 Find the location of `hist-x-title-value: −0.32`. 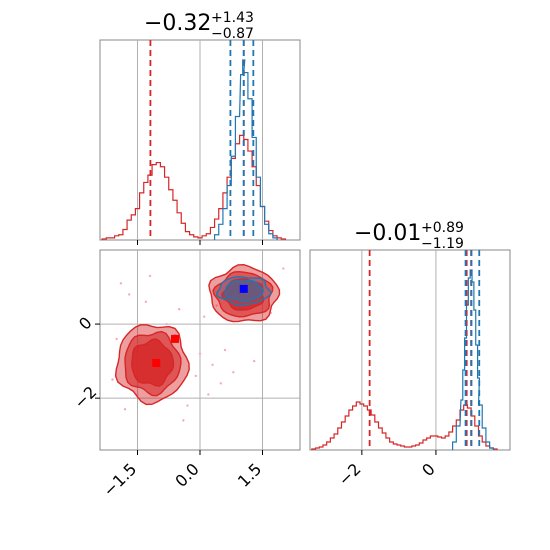

hist-x-title-value: −0.32 is located at coordinates (177, 23).